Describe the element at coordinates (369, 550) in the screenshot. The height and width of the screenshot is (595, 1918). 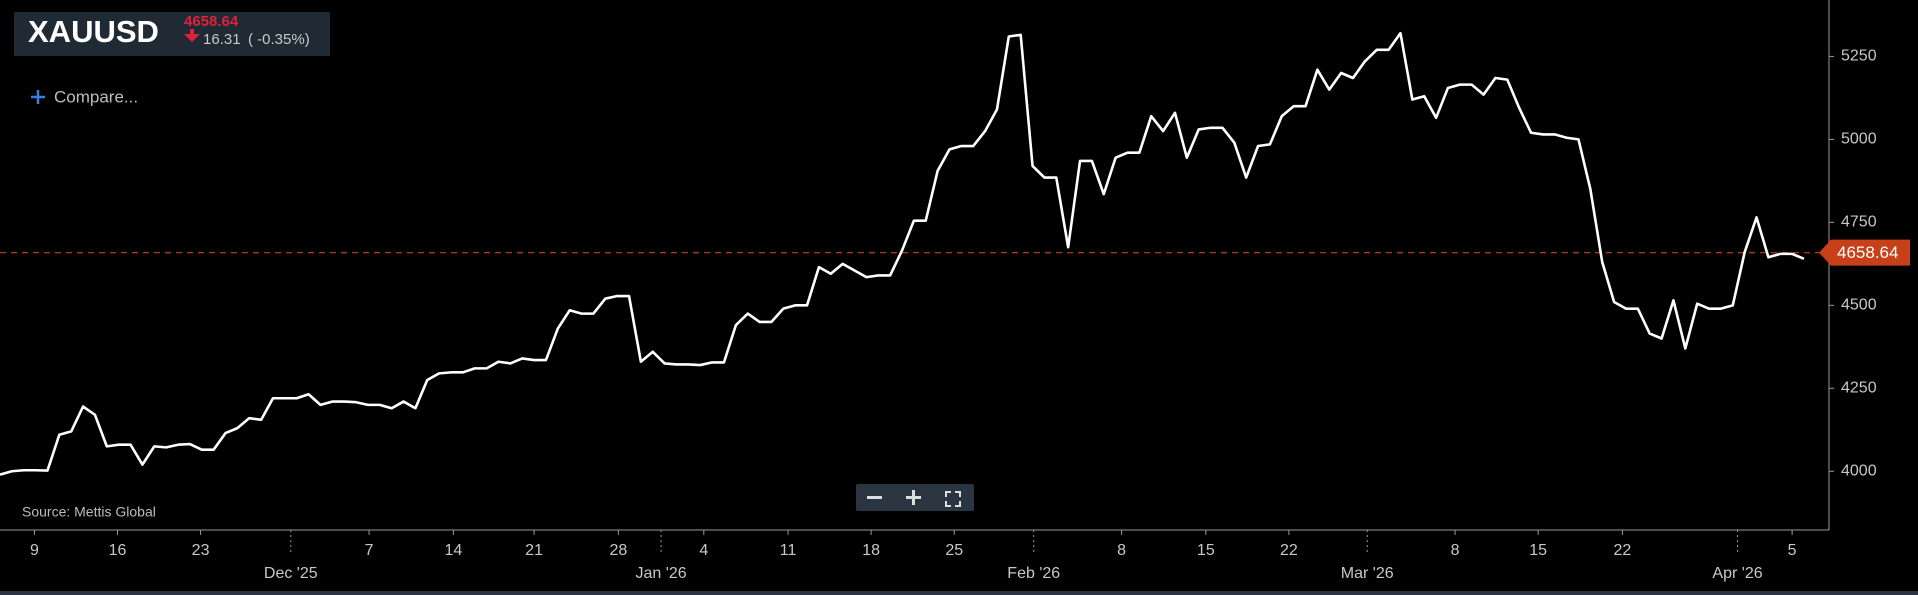
I see `x-tick-label: 7` at that location.